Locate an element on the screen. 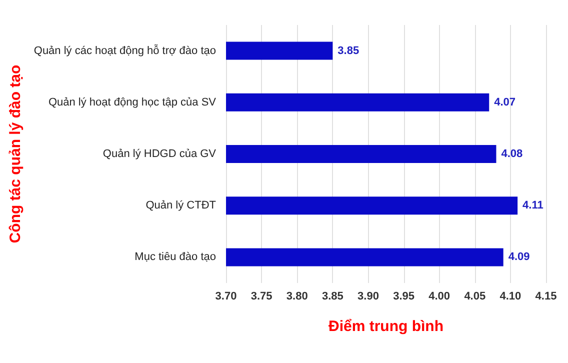 Image resolution: width=568 pixels, height=363 pixels. data-label: 4.08 is located at coordinates (512, 154).